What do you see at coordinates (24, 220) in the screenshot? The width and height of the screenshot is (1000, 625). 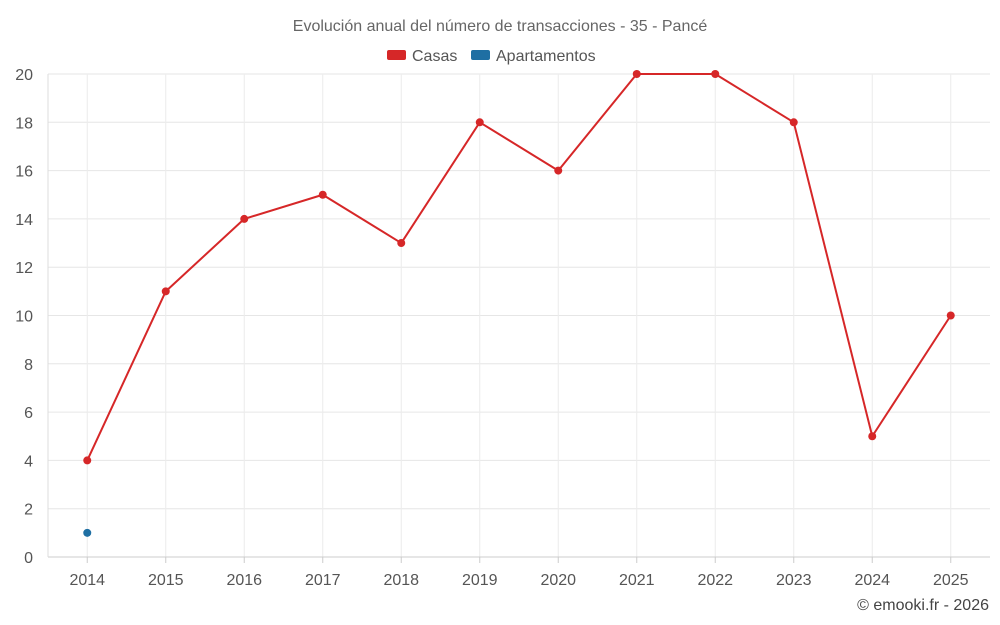 I see `y-tick-label: 14` at bounding box center [24, 220].